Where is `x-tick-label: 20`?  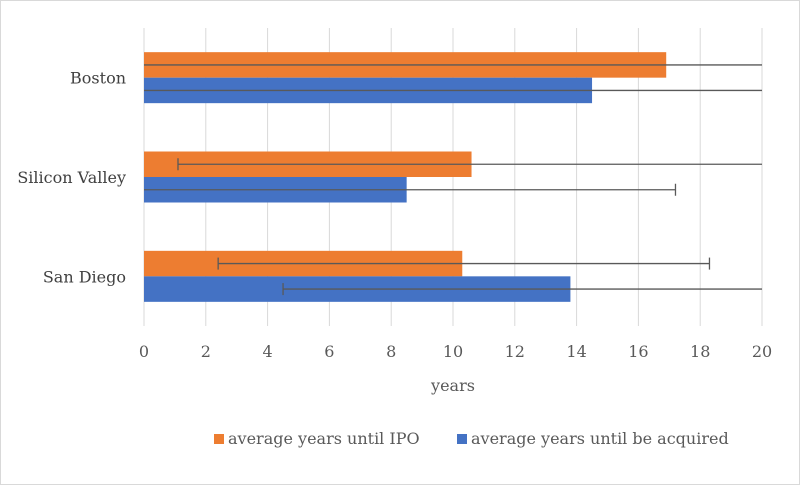
x-tick-label: 20 is located at coordinates (762, 351).